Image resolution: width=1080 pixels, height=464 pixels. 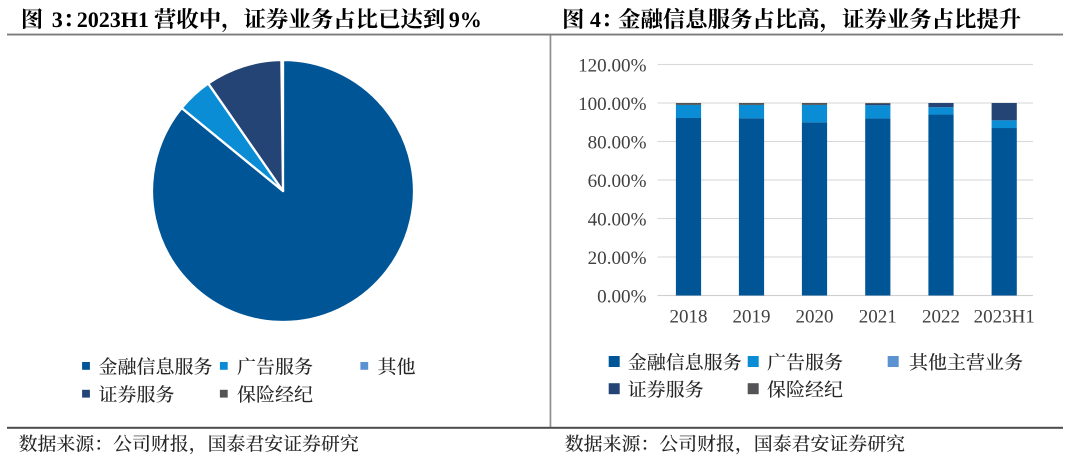 I want to click on svg-text: 2021, so click(x=878, y=317).